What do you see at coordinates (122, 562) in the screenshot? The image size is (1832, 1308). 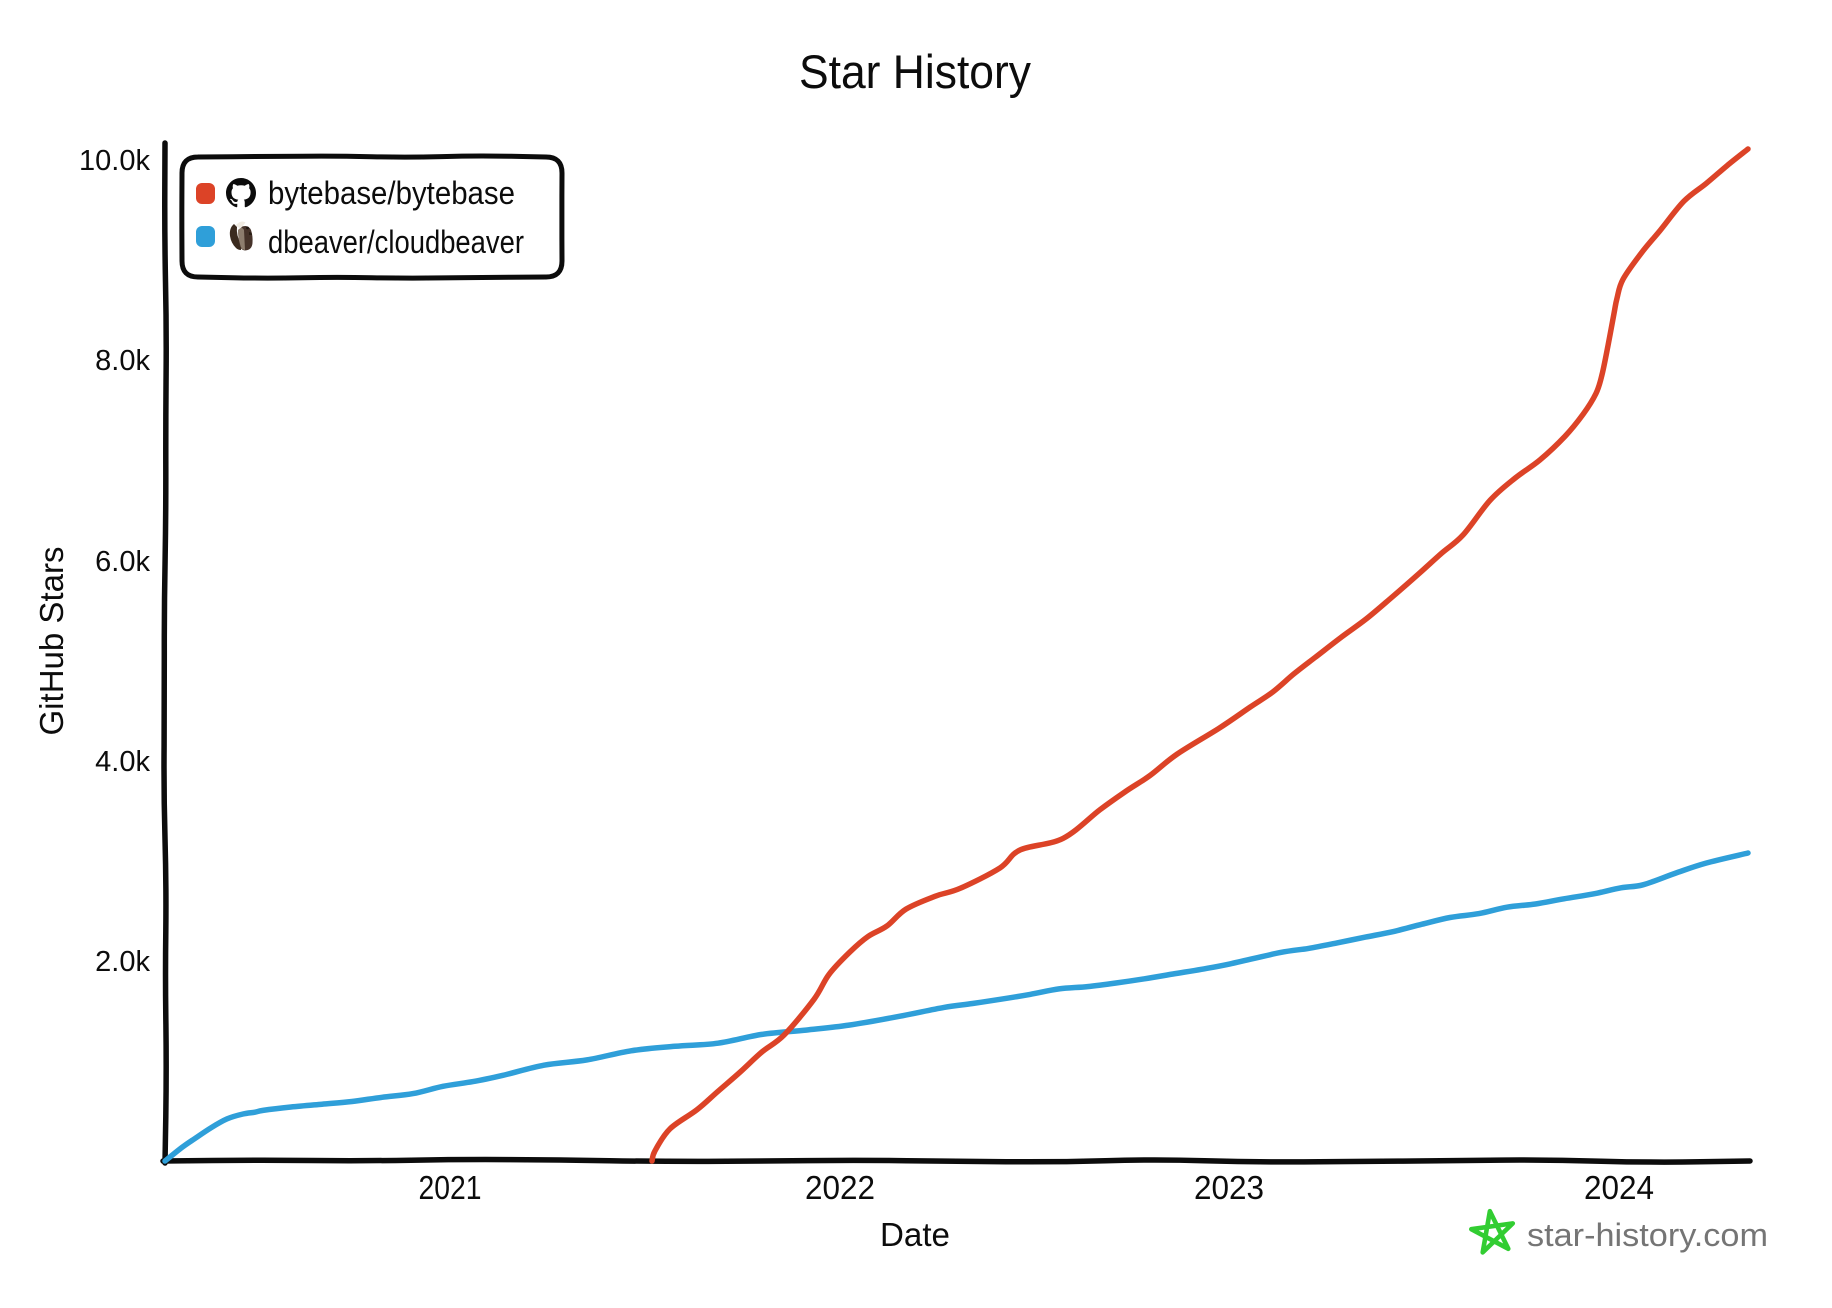 I see `svg-text: 6.0k` at bounding box center [122, 562].